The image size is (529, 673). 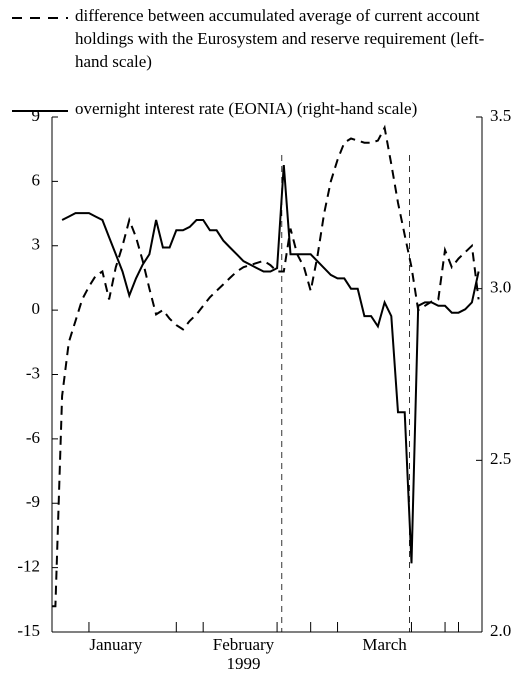 What do you see at coordinates (40, 18) in the screenshot?
I see `legend-swatch-dashed` at bounding box center [40, 18].